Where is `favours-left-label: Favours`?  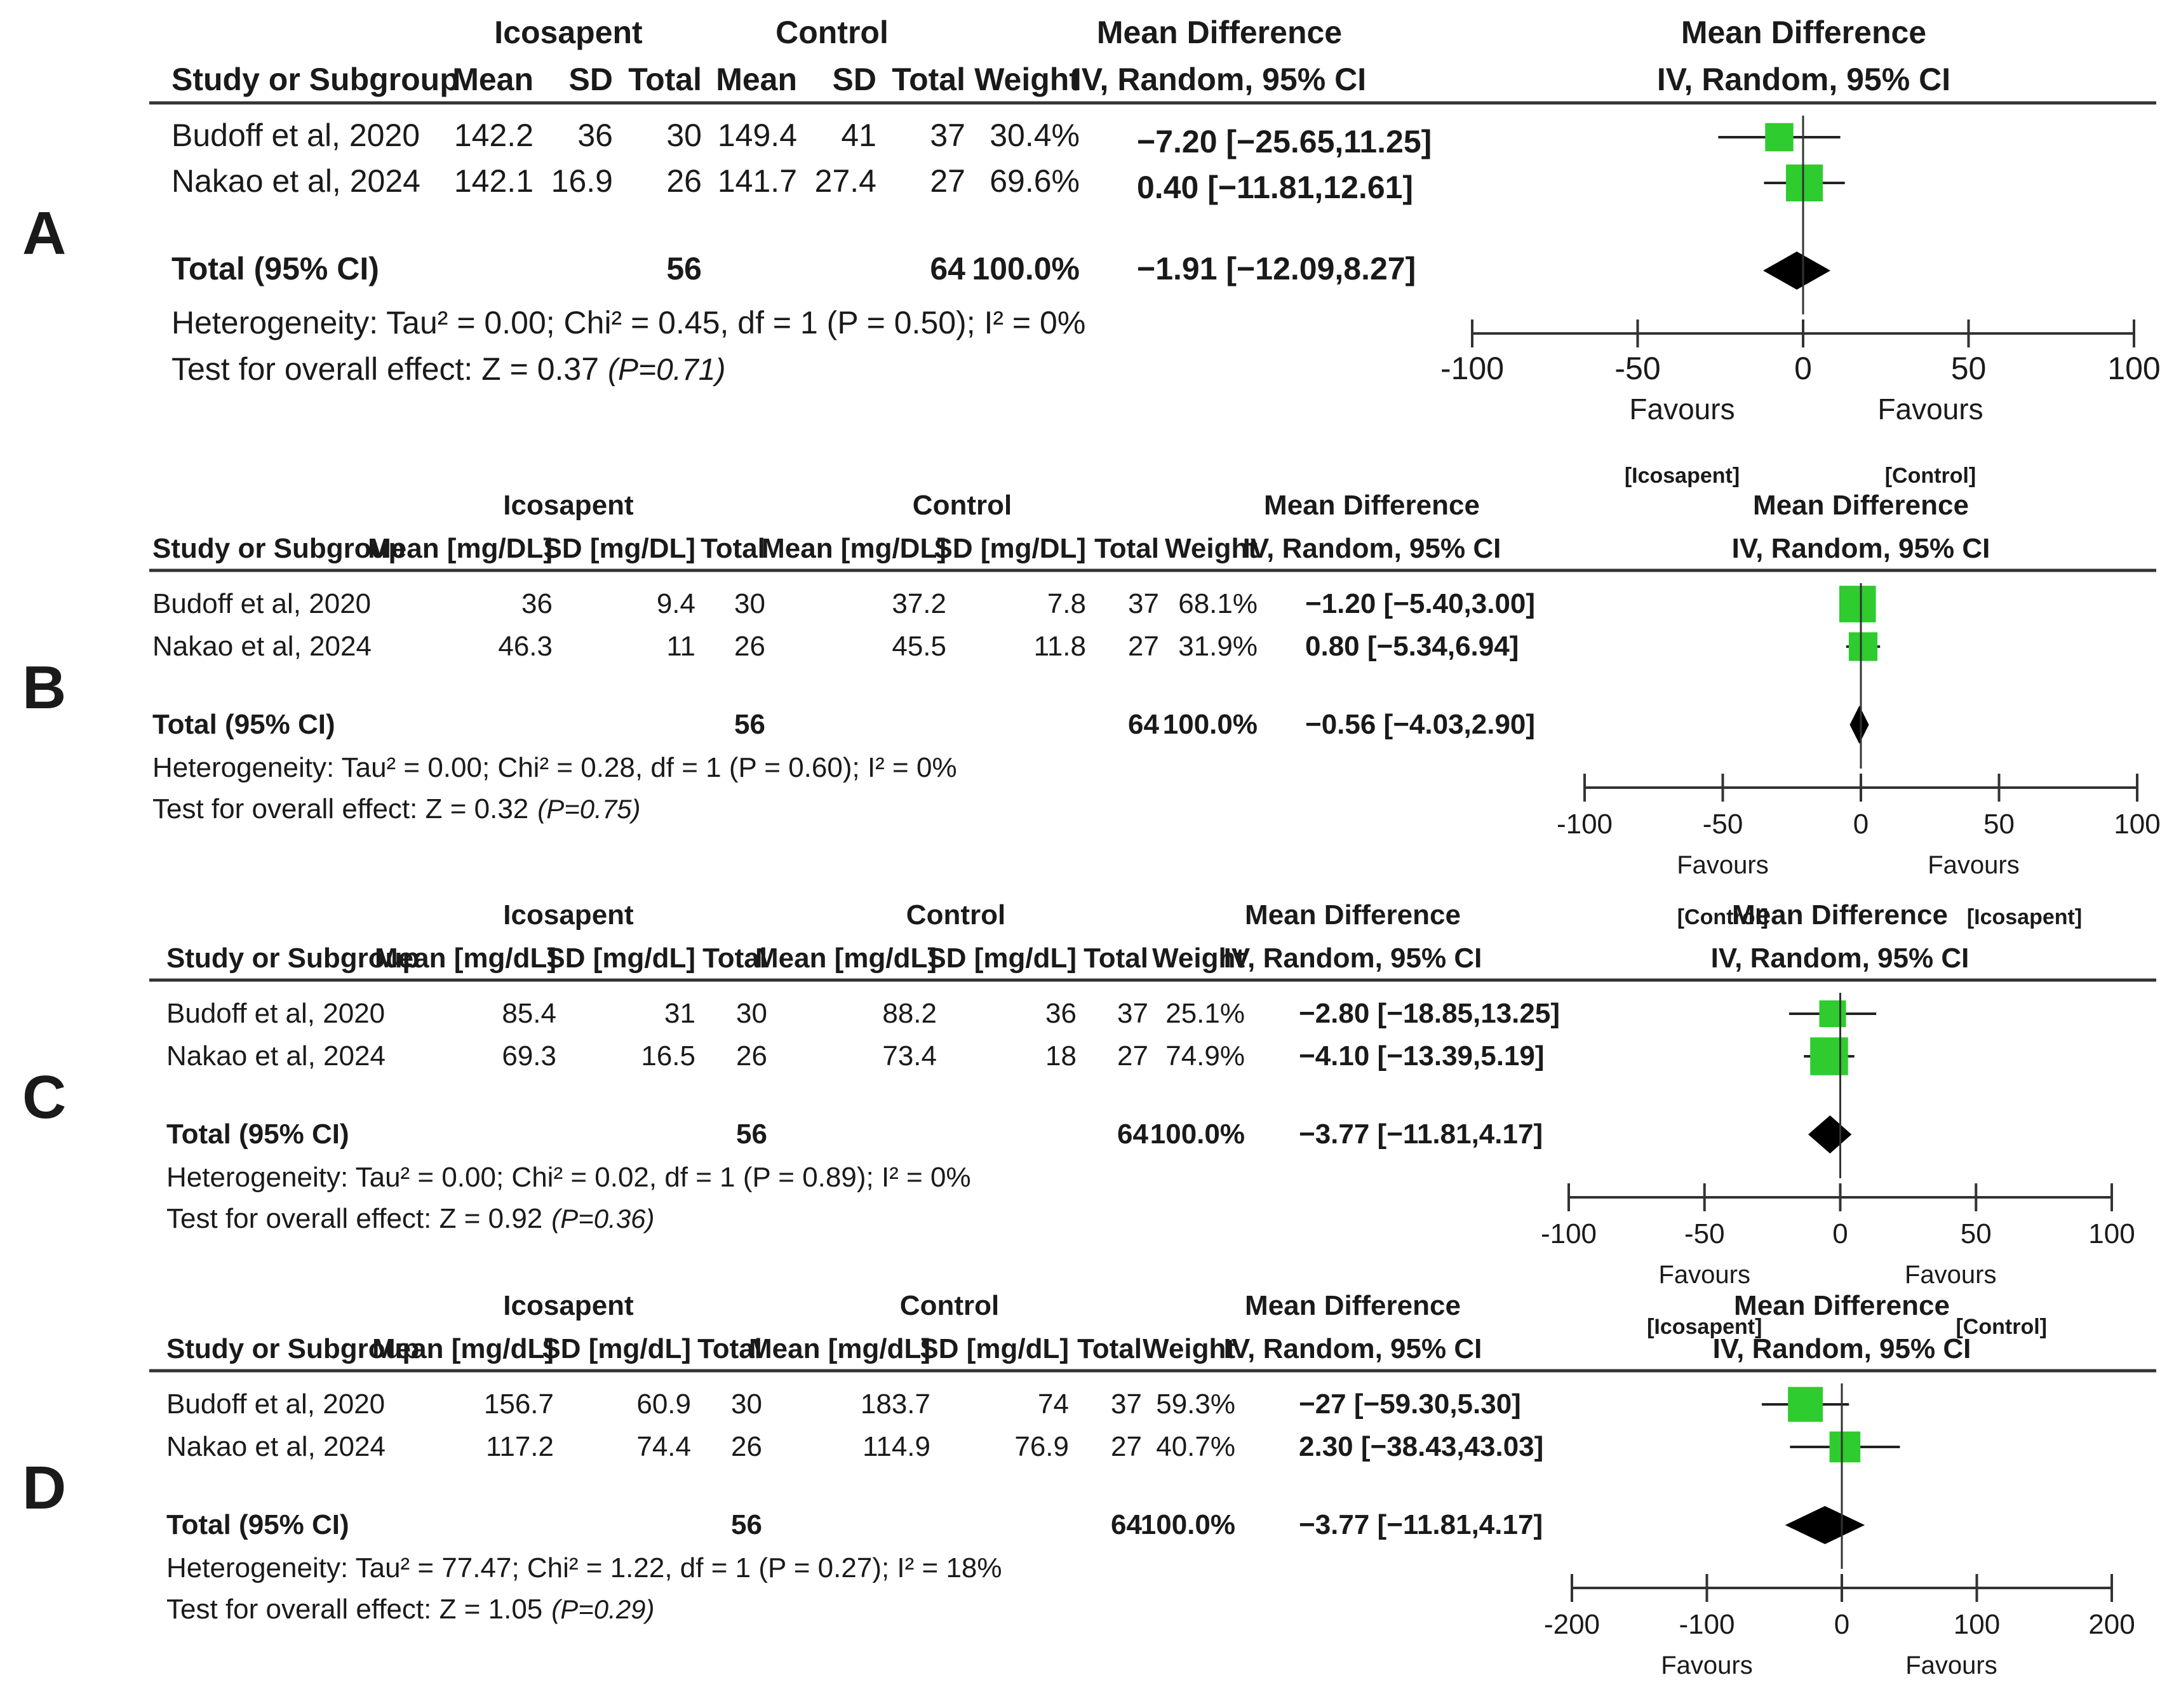 favours-left-label: Favours is located at coordinates (1705, 1275).